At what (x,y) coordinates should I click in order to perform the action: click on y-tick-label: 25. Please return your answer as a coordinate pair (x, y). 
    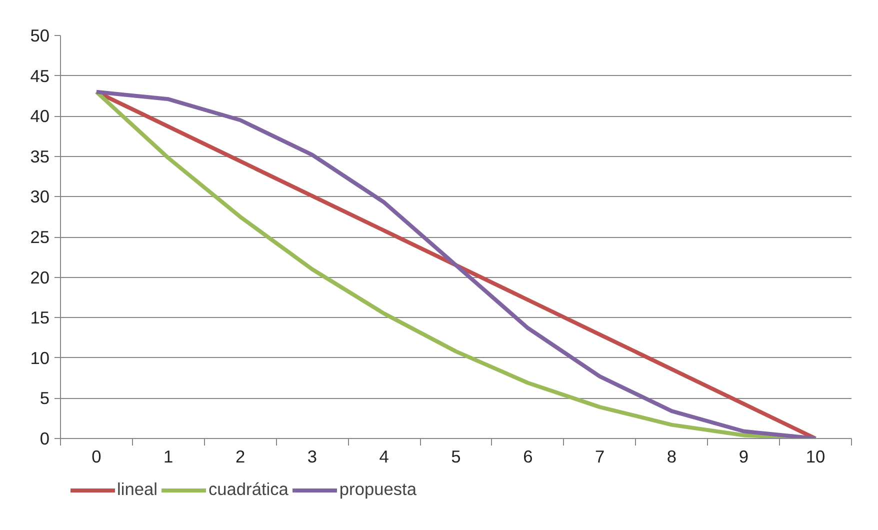
    Looking at the image, I should click on (40, 237).